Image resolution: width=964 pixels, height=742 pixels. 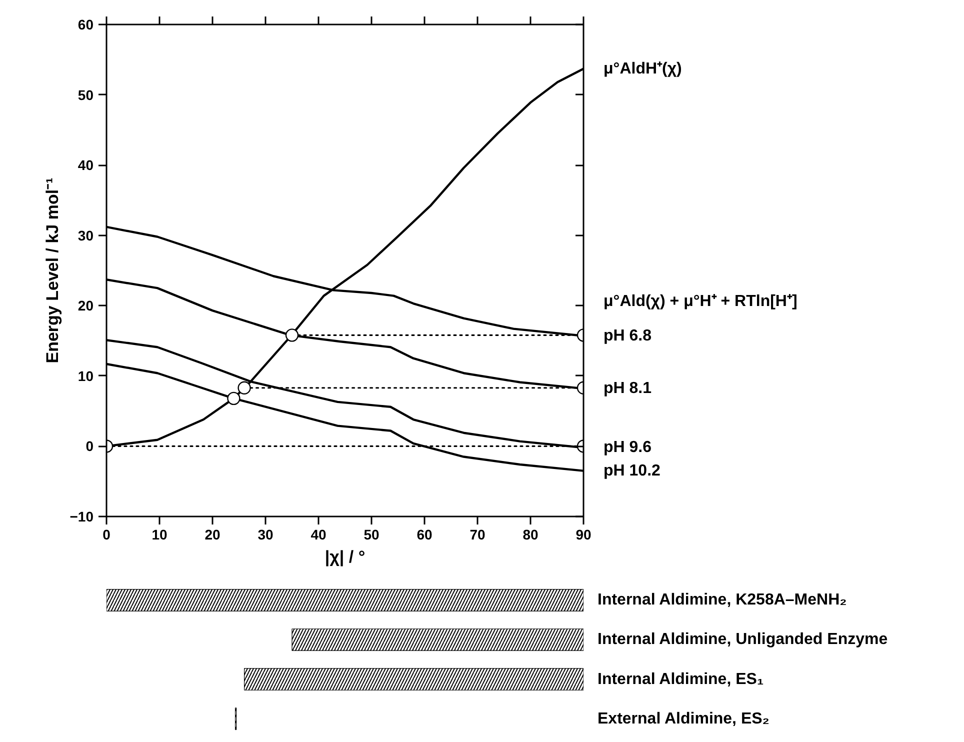 I want to click on text: μ°Ald(χ) + μ°H⁺ + RTln[H⁺], so click(x=701, y=301).